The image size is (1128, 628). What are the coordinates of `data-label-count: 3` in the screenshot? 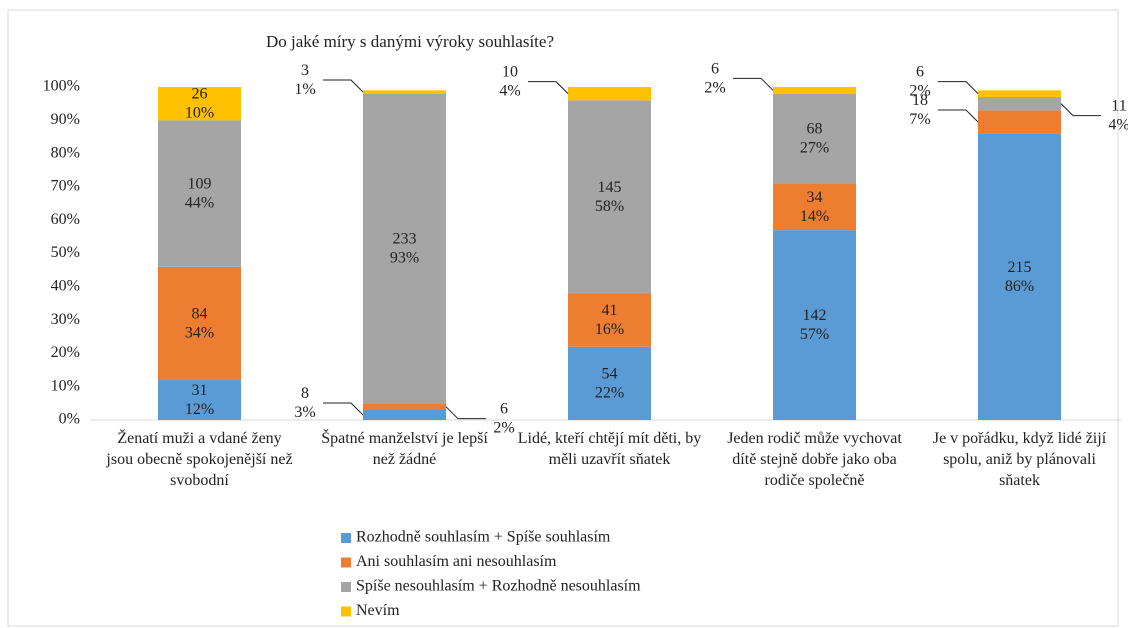 It's located at (305, 70).